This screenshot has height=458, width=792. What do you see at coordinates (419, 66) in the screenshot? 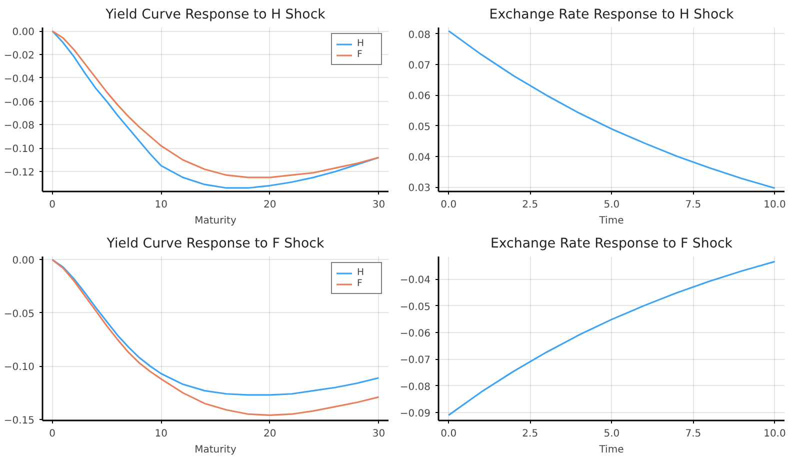
I see `y-tick-label: 0.07` at bounding box center [419, 66].